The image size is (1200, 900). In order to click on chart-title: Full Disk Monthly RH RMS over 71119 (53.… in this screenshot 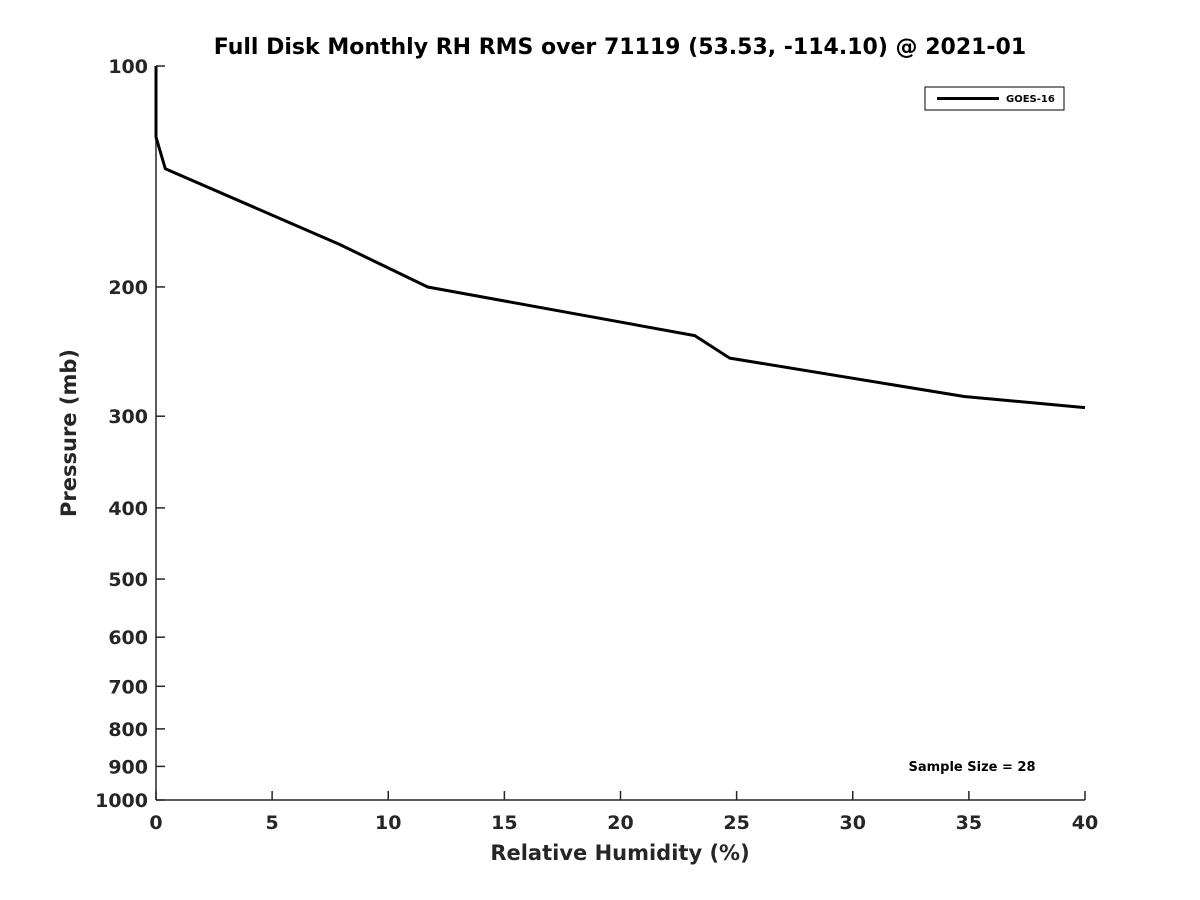, I will do `click(620, 47)`.